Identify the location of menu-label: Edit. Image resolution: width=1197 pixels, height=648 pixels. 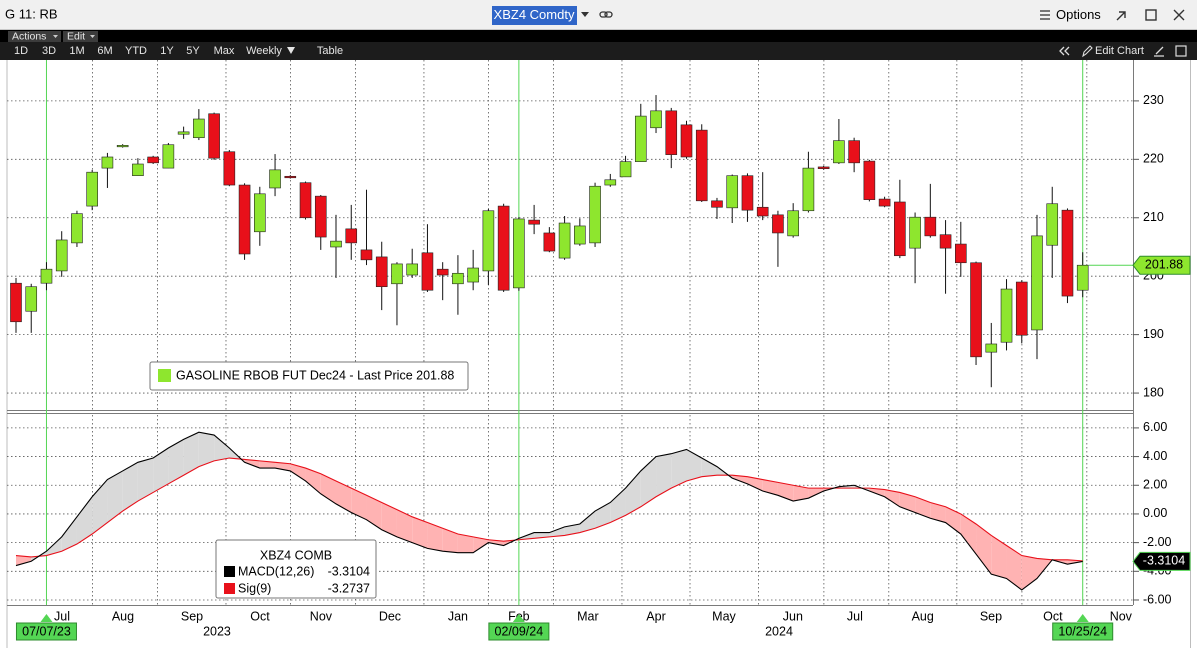
(76, 36).